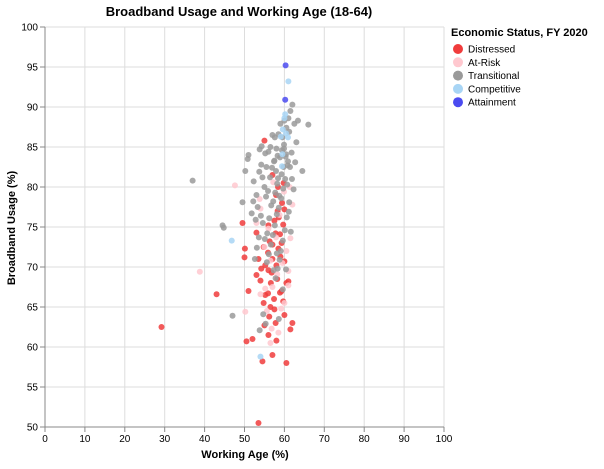  What do you see at coordinates (245, 455) in the screenshot?
I see `x-axis-title: Working Age (%)` at bounding box center [245, 455].